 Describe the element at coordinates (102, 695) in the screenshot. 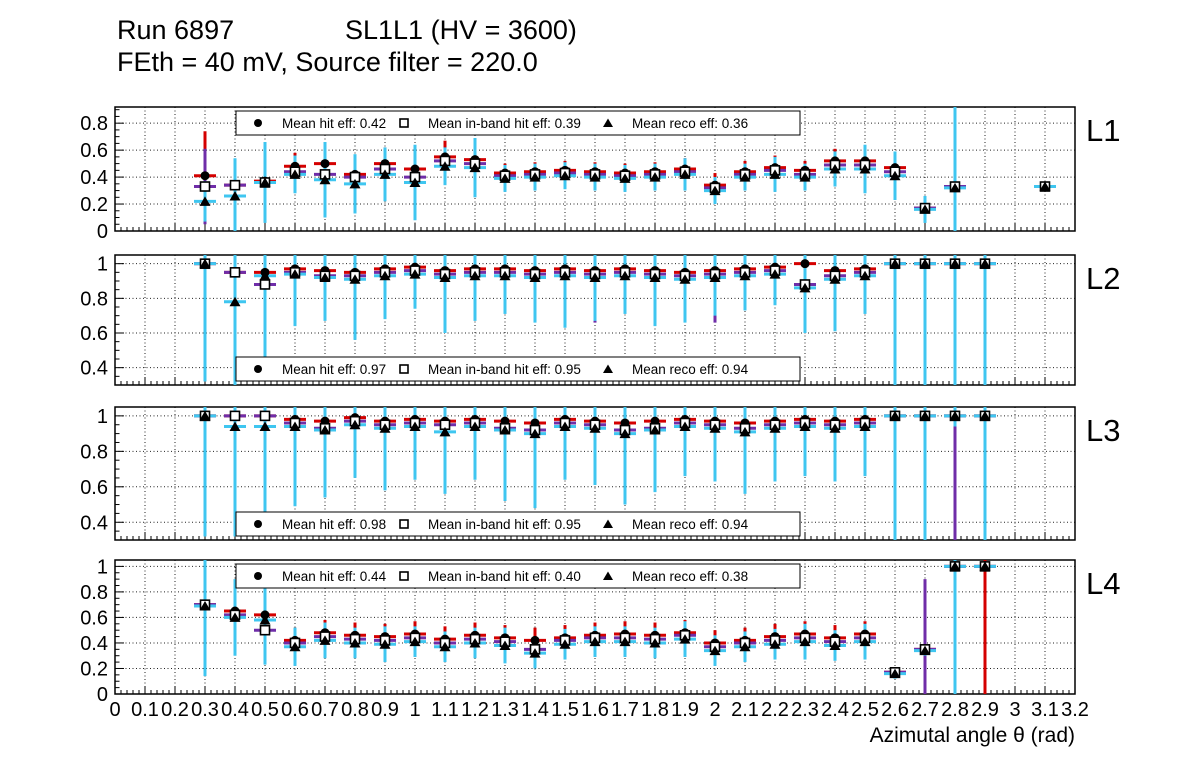

I see `y-tick-label: 0` at that location.